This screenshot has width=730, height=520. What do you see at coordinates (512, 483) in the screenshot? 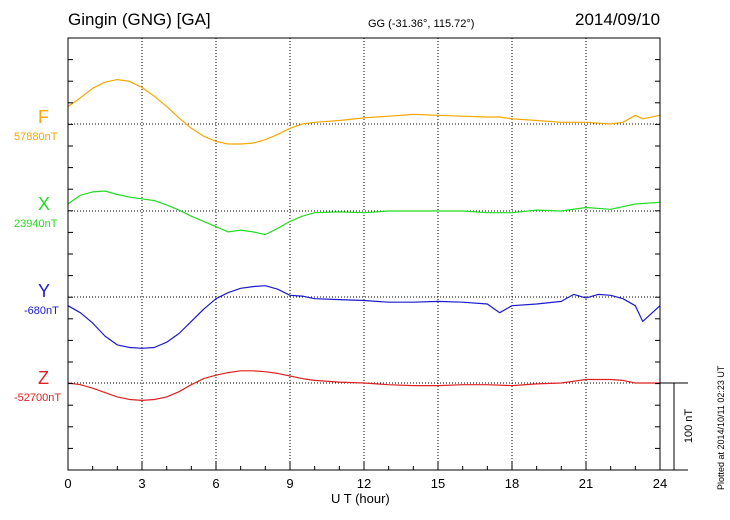
I see `x-tick-label: 18` at bounding box center [512, 483].